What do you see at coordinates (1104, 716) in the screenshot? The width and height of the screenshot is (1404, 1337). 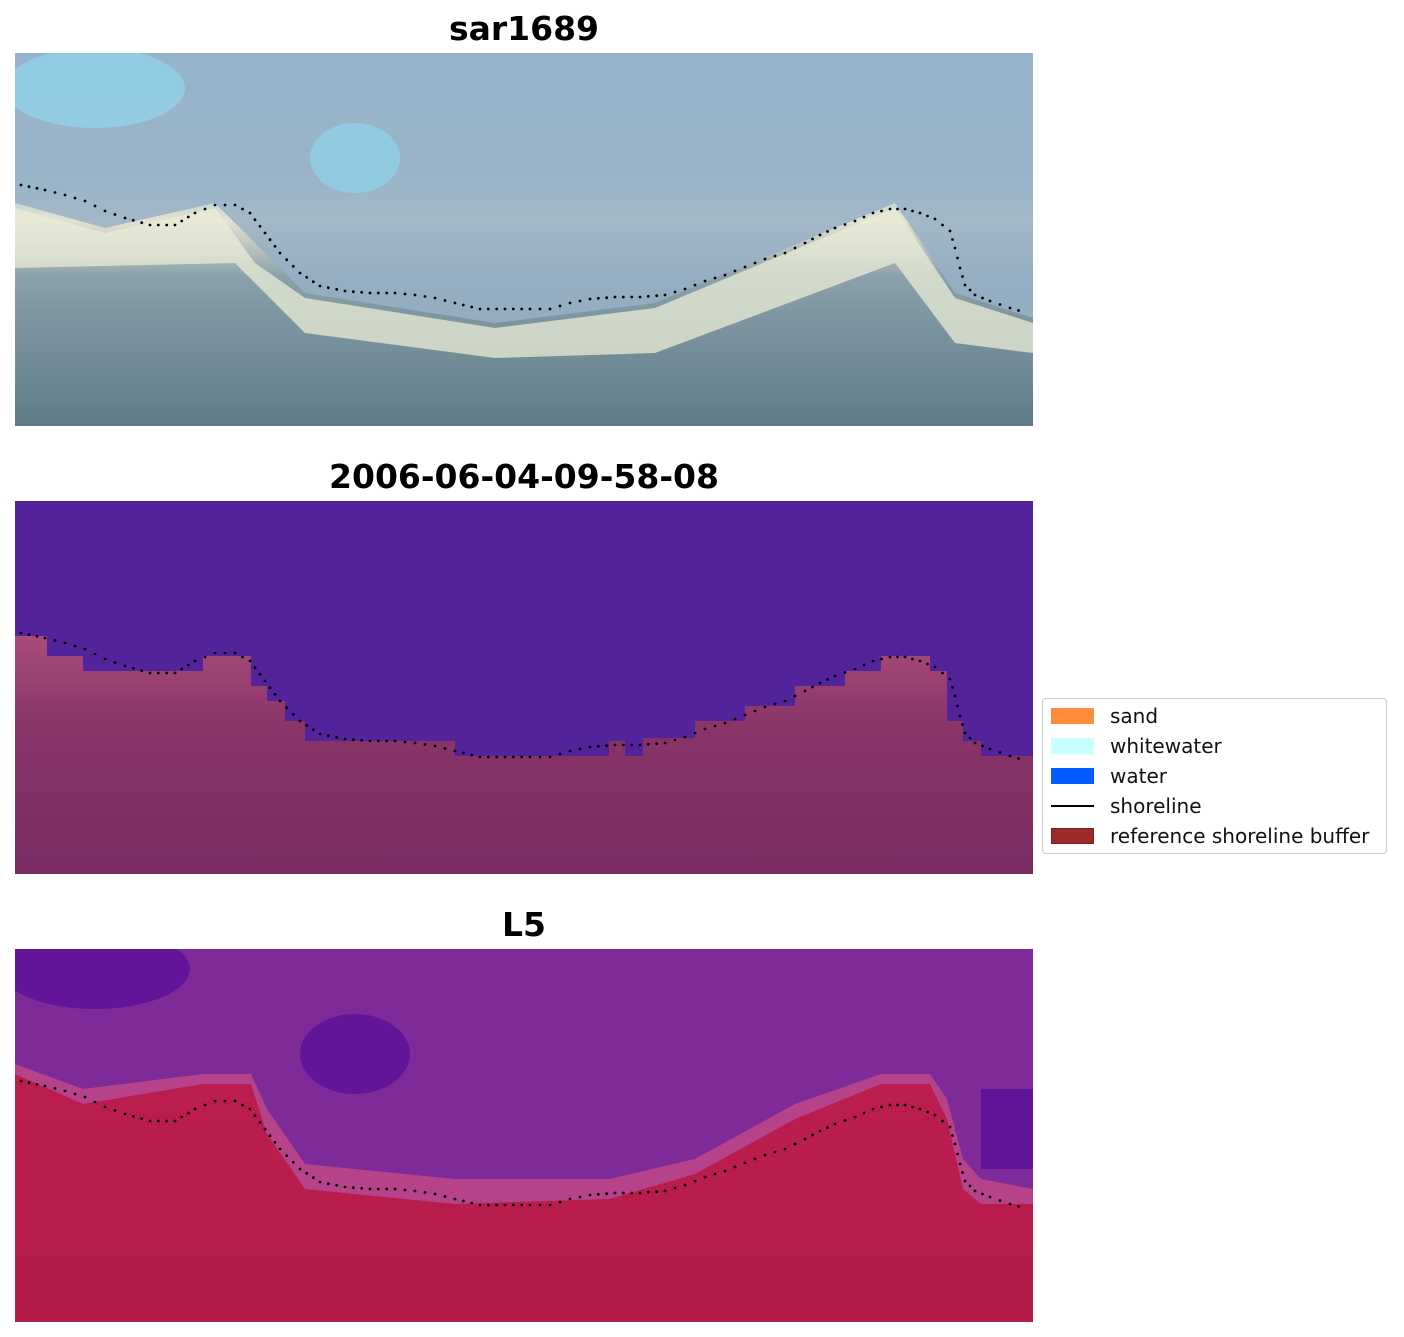 I see `legend-item-sand: sand` at bounding box center [1104, 716].